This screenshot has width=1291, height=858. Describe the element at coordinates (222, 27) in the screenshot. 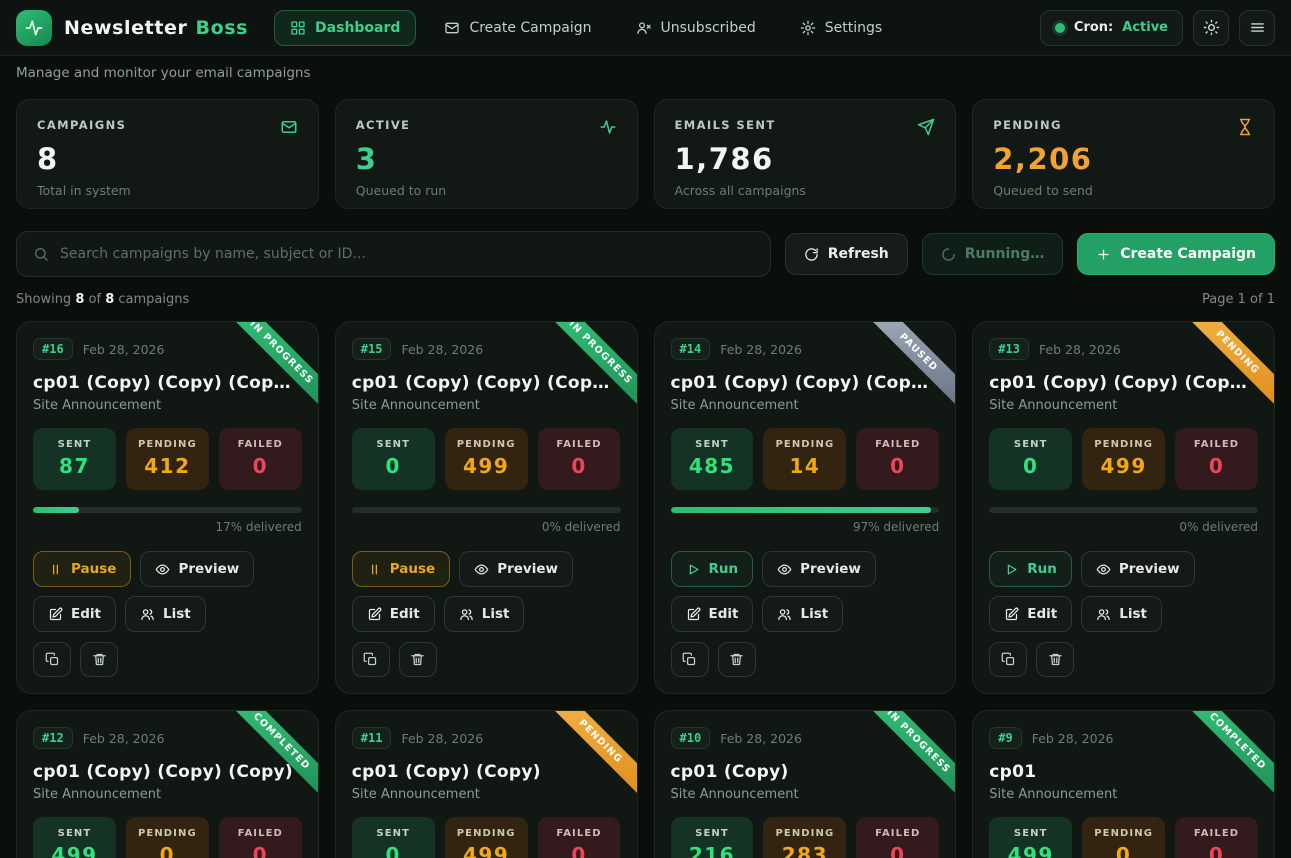

I see `brand-accent: Boss` at that location.